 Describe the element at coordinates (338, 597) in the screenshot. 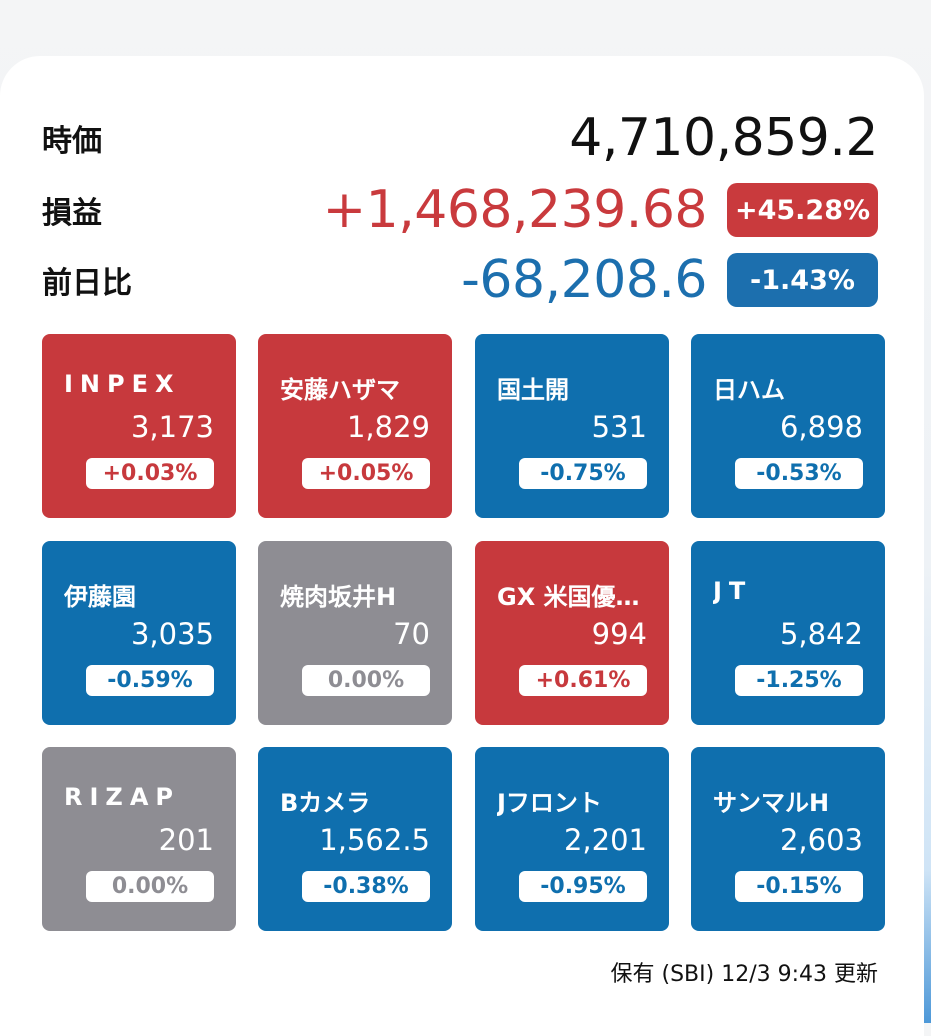

I see `holding-name: 焼肉坂井H` at that location.